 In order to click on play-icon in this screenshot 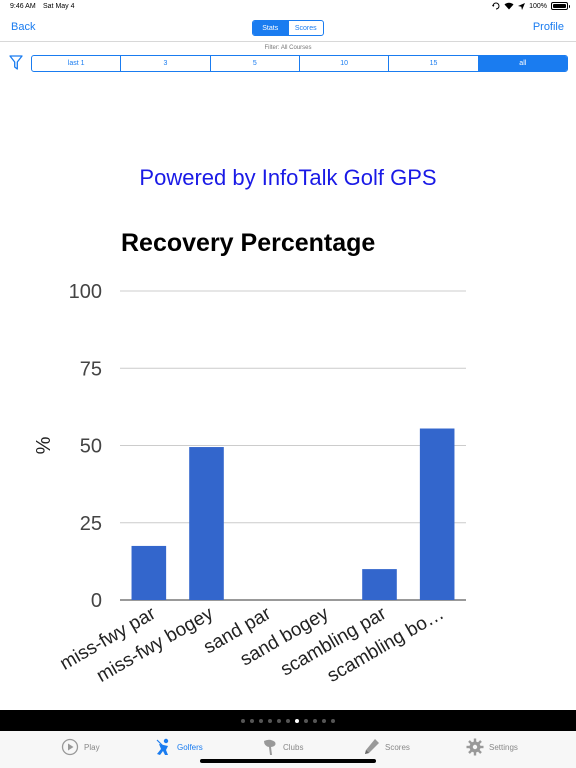, I will do `click(70, 747)`.